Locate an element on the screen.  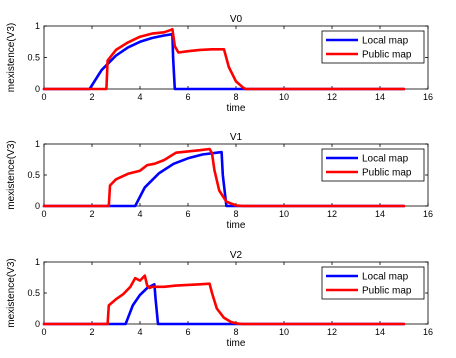
chart-title: V1 is located at coordinates (236, 137).